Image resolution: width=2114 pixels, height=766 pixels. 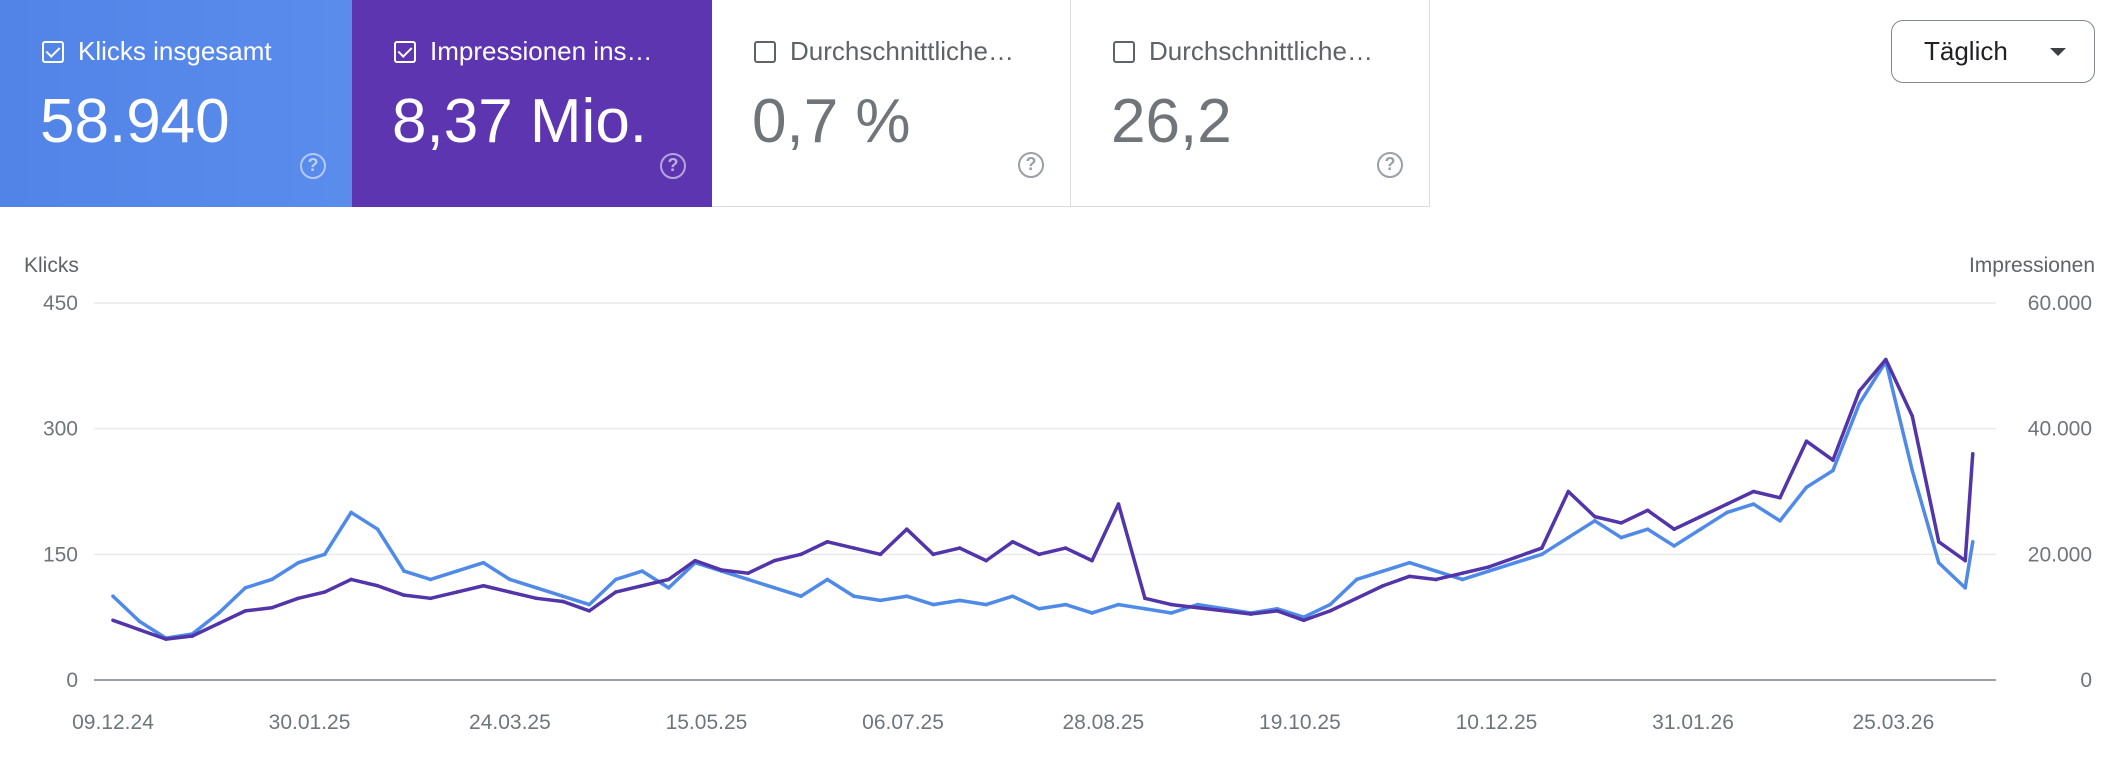 What do you see at coordinates (903, 722) in the screenshot?
I see `x-axis-tick-label: 06.07.25` at bounding box center [903, 722].